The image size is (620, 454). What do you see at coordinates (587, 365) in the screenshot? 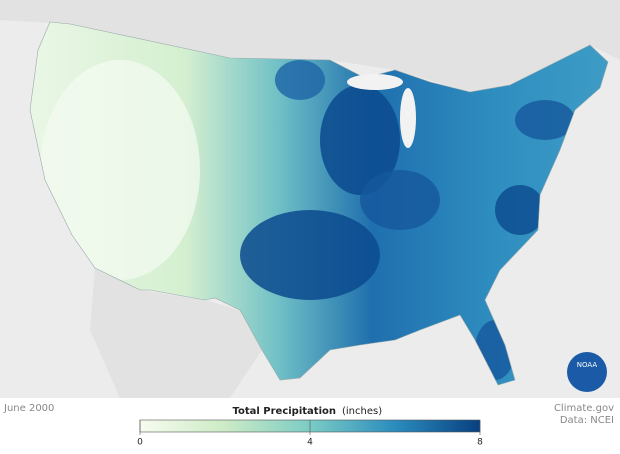
I see `logo-text: NOAA` at bounding box center [587, 365].